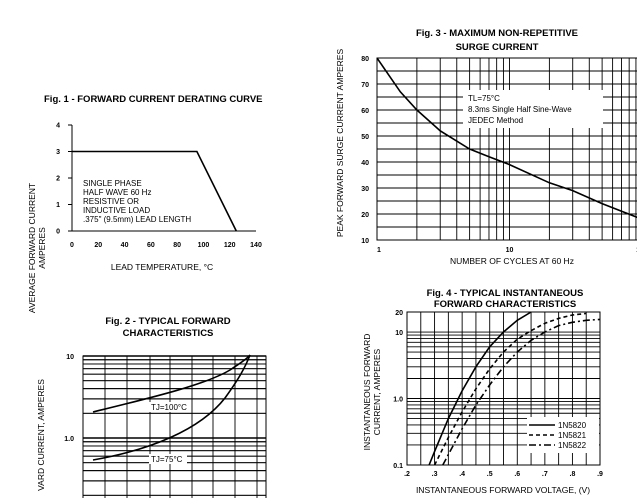 Image resolution: width=637 pixels, height=498 pixels. What do you see at coordinates (171, 383) in the screenshot?
I see `fig2-curve-tj100` at bounding box center [171, 383].